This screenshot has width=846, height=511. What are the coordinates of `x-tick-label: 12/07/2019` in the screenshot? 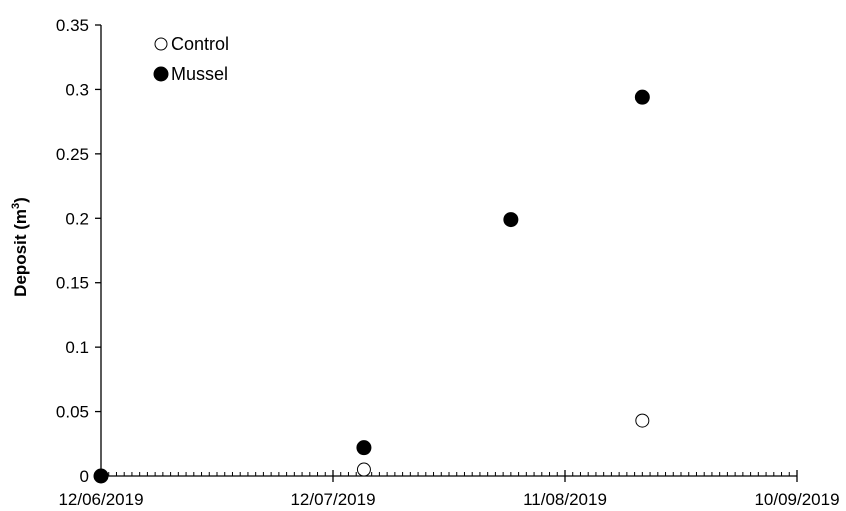 It's located at (332, 499).